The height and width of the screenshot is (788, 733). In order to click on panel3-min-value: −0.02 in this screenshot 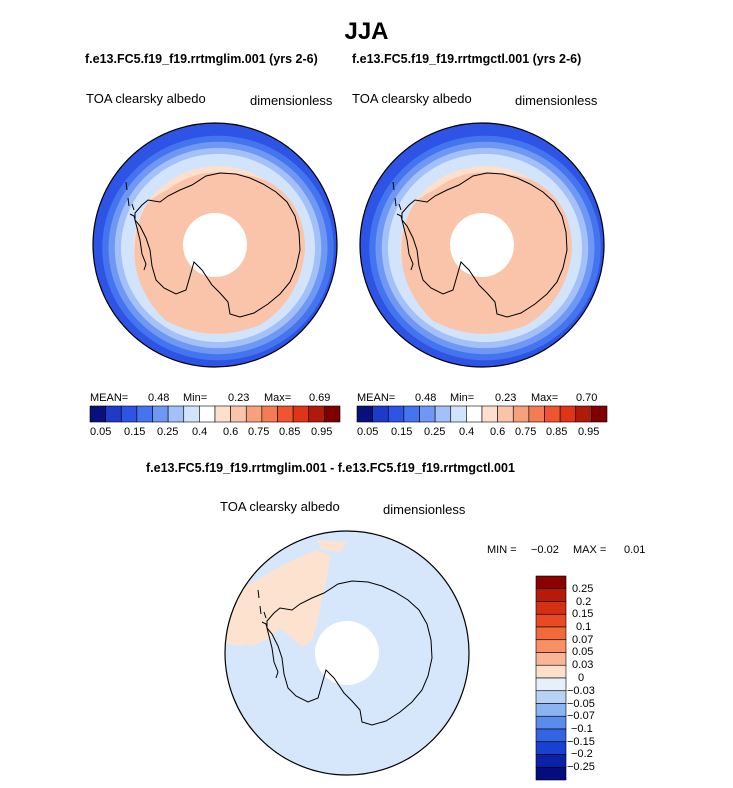, I will do `click(545, 550)`.